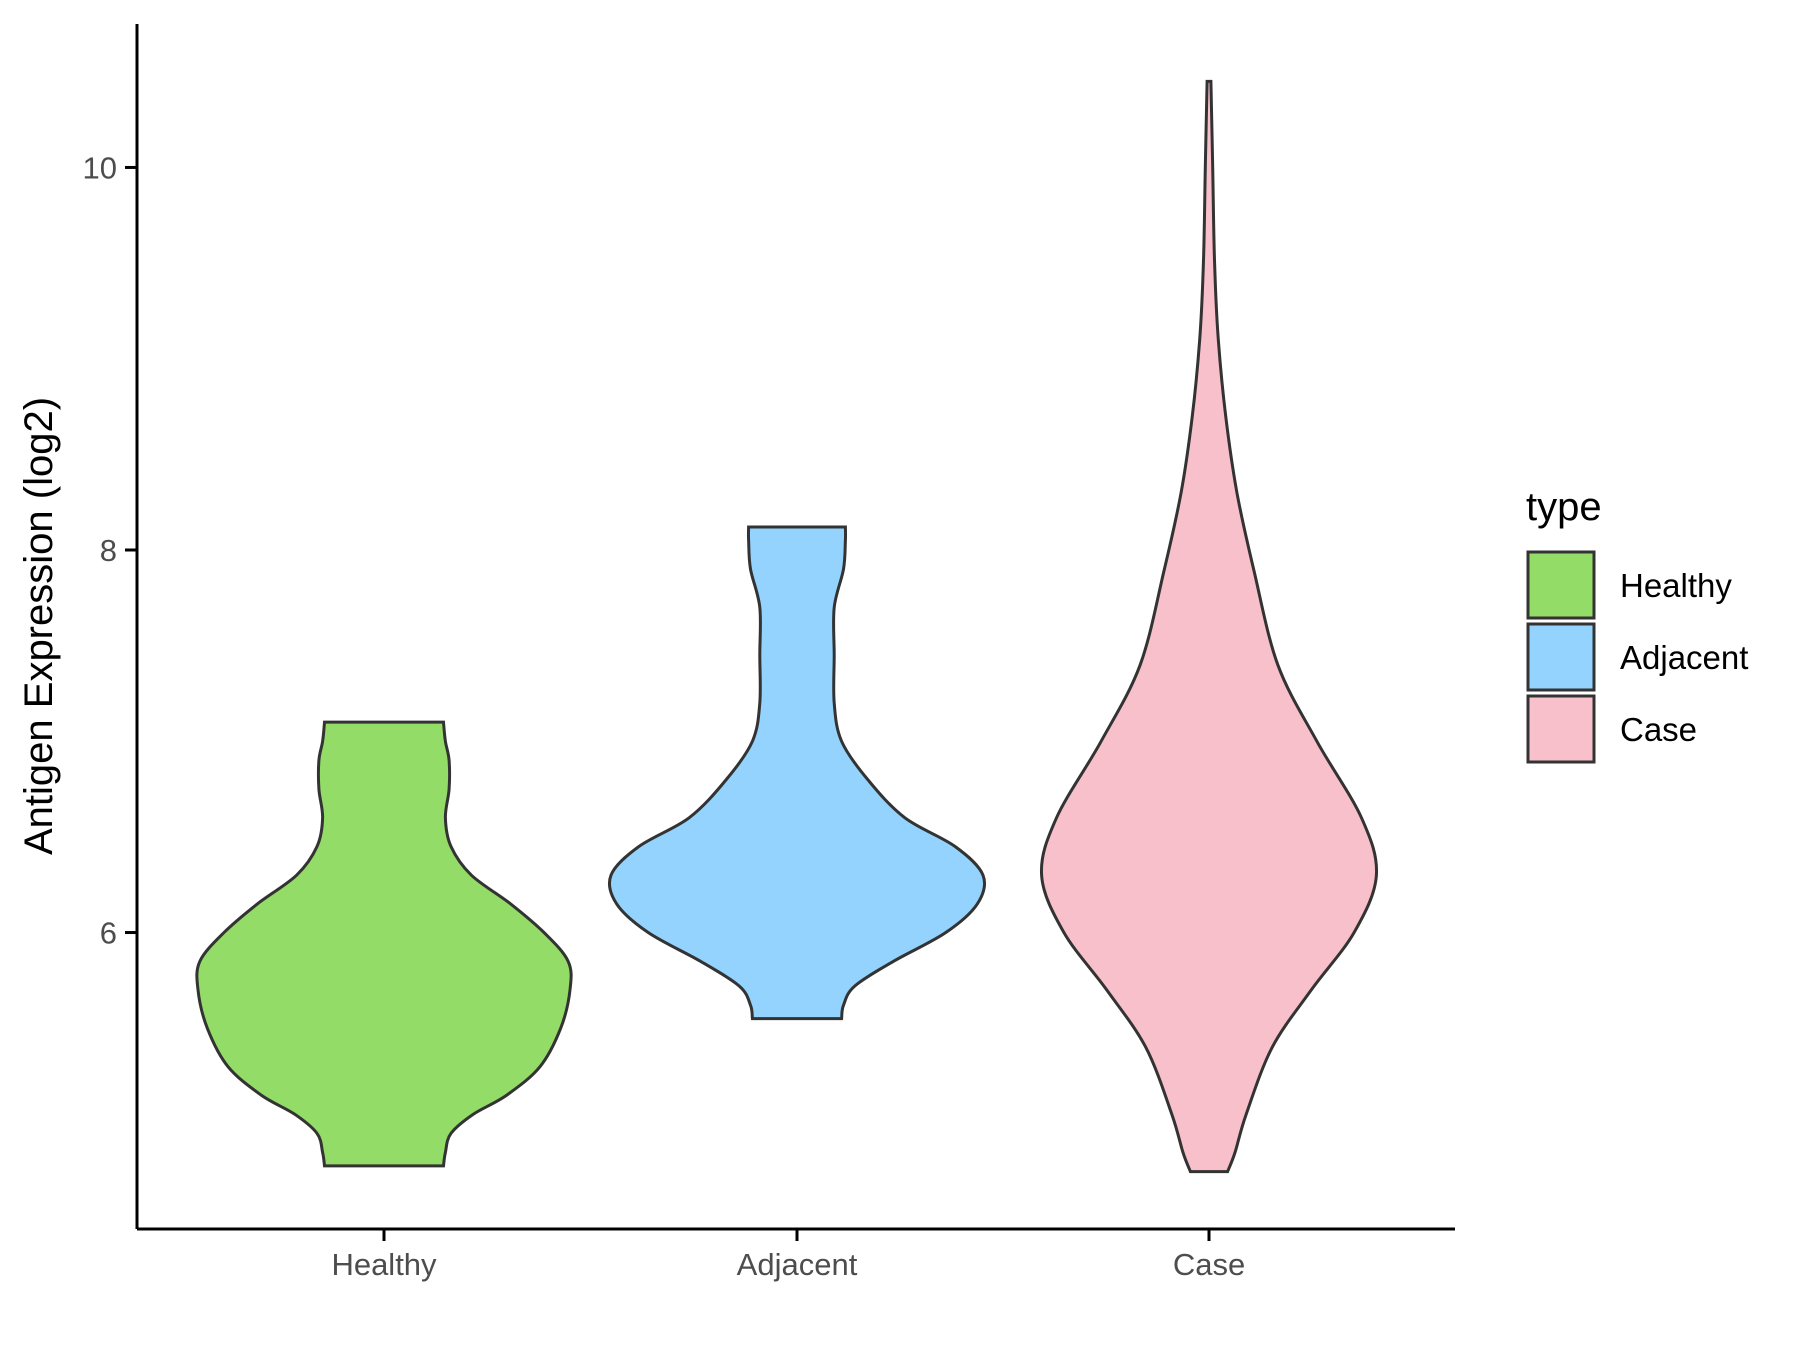  I want to click on legend-key-adjacent, so click(1561, 657).